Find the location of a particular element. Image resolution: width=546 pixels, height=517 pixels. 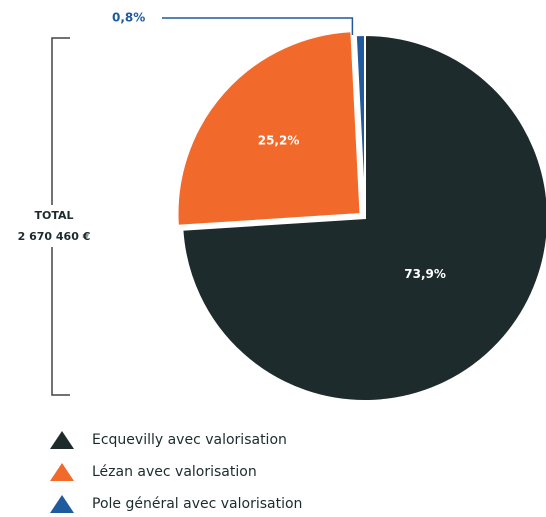

slice-label: 0,8% is located at coordinates (128, 18).